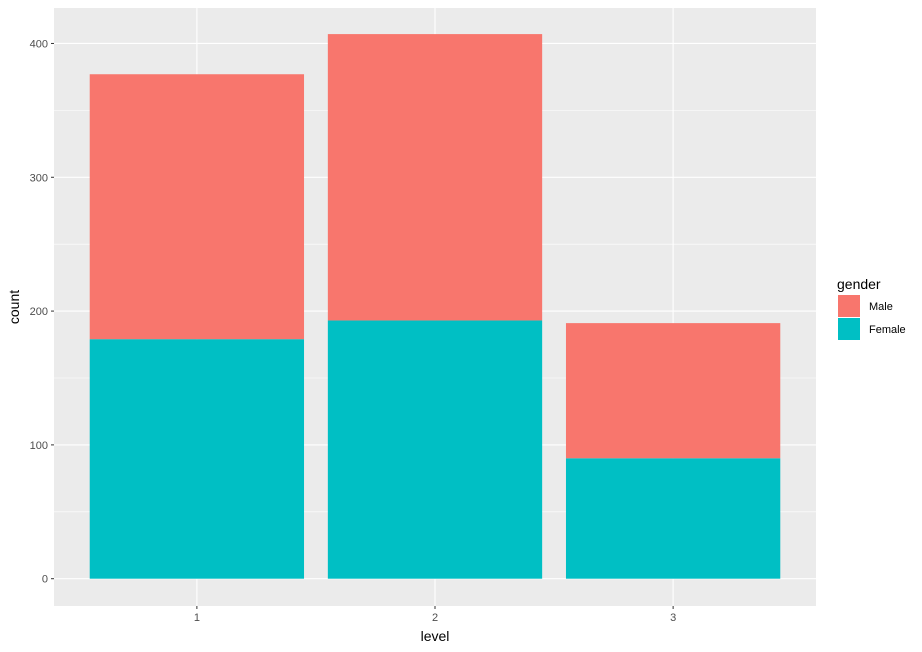  I want to click on legend: gender Male Female, so click(871, 308).